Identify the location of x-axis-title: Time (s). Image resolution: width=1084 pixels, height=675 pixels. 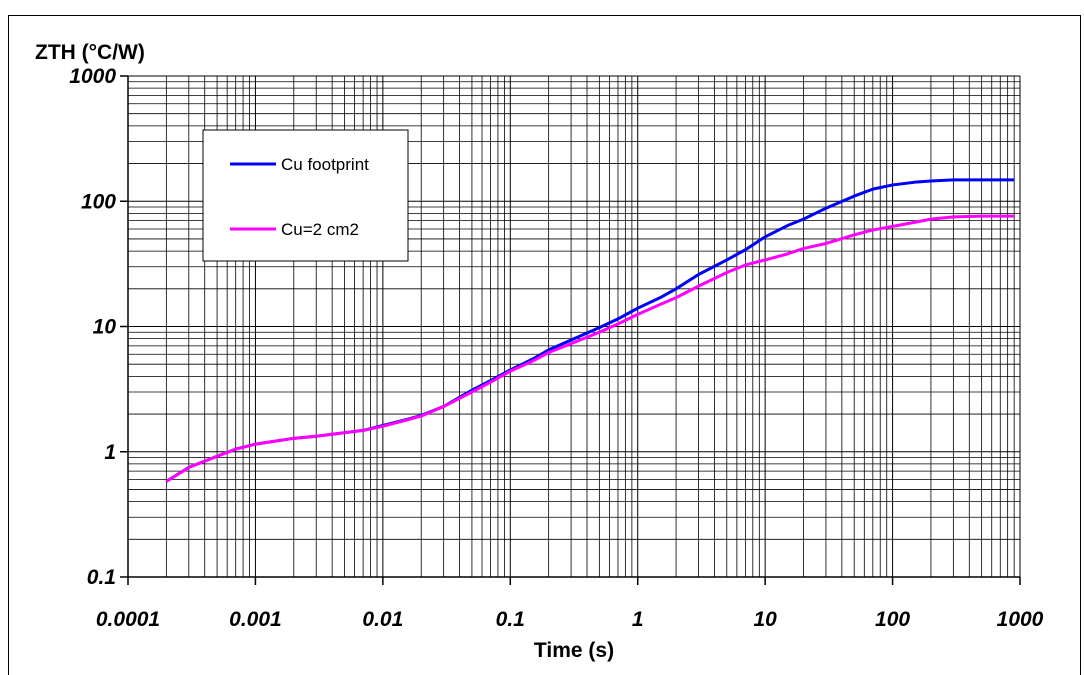
(574, 650).